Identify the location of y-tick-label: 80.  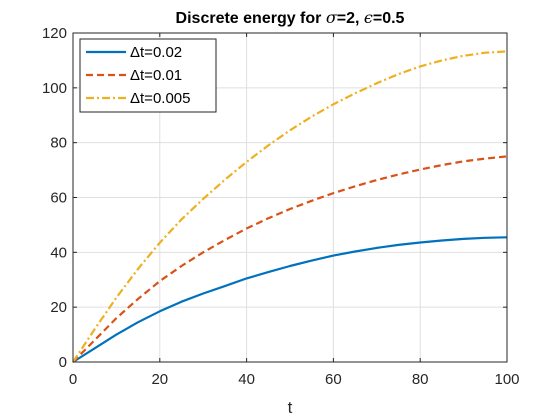
(58, 143).